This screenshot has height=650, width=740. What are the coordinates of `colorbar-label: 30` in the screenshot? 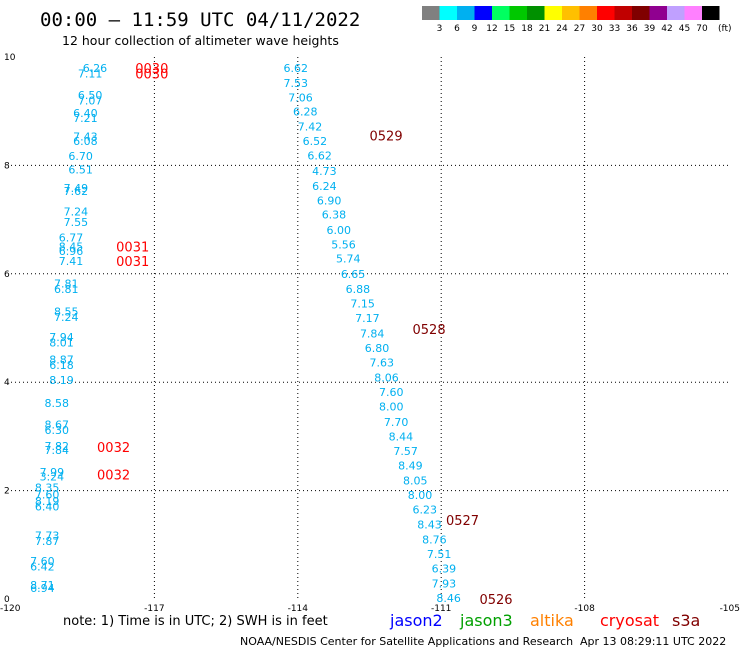 It's located at (597, 29).